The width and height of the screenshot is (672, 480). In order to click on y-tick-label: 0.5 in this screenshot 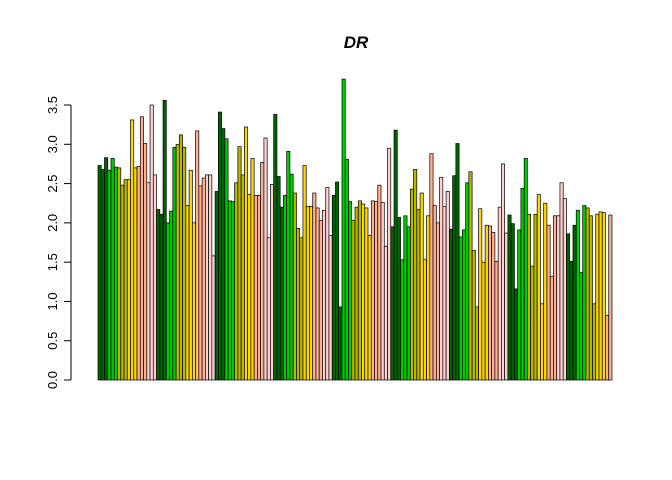, I will do `click(52, 341)`.